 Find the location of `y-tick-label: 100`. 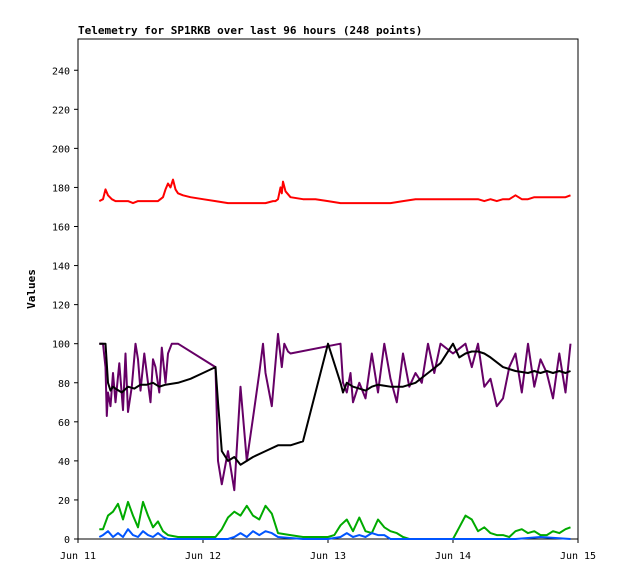

y-tick-label: 100 is located at coordinates (61, 345).